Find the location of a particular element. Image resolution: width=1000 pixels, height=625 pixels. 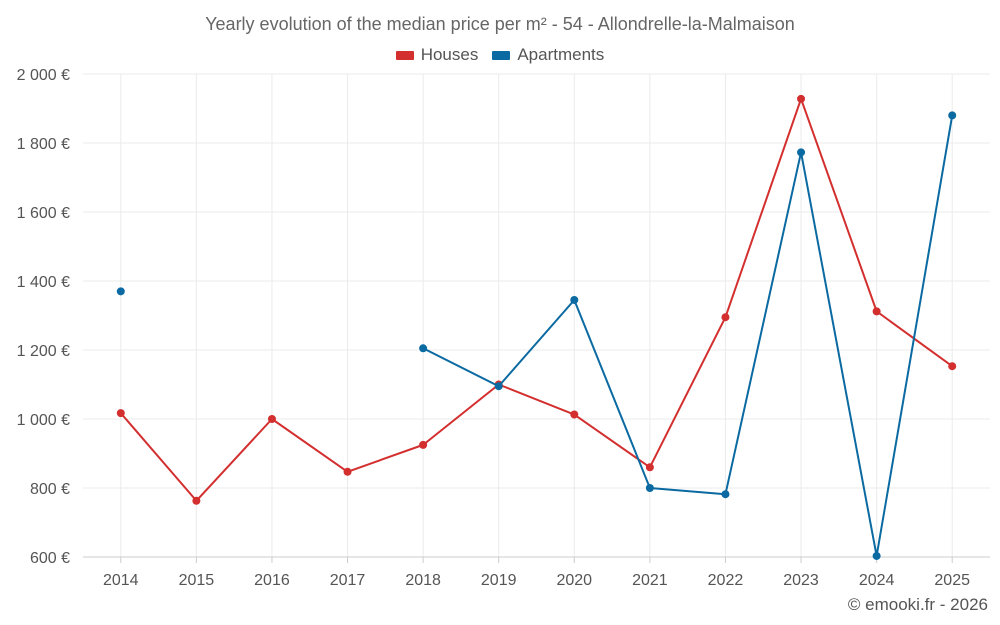

x-tick-label: 2021 is located at coordinates (650, 580).